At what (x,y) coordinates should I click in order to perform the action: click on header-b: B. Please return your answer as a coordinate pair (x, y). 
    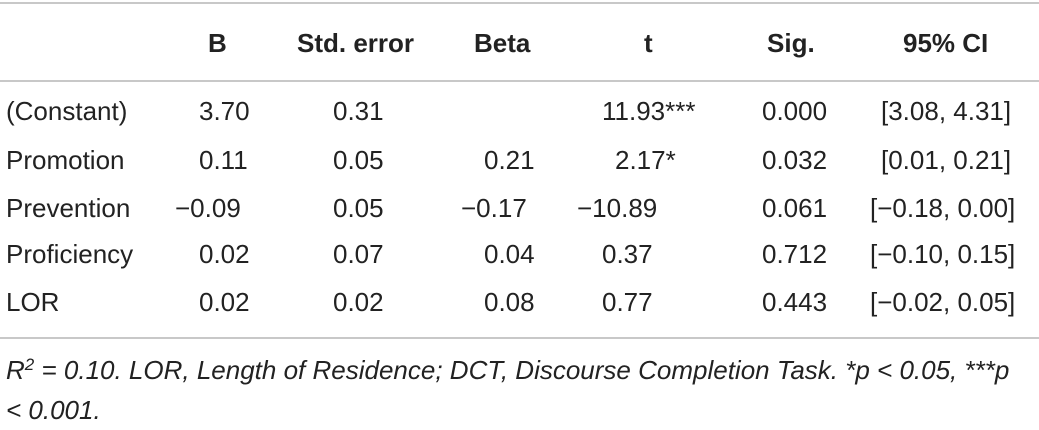
    Looking at the image, I should click on (217, 43).